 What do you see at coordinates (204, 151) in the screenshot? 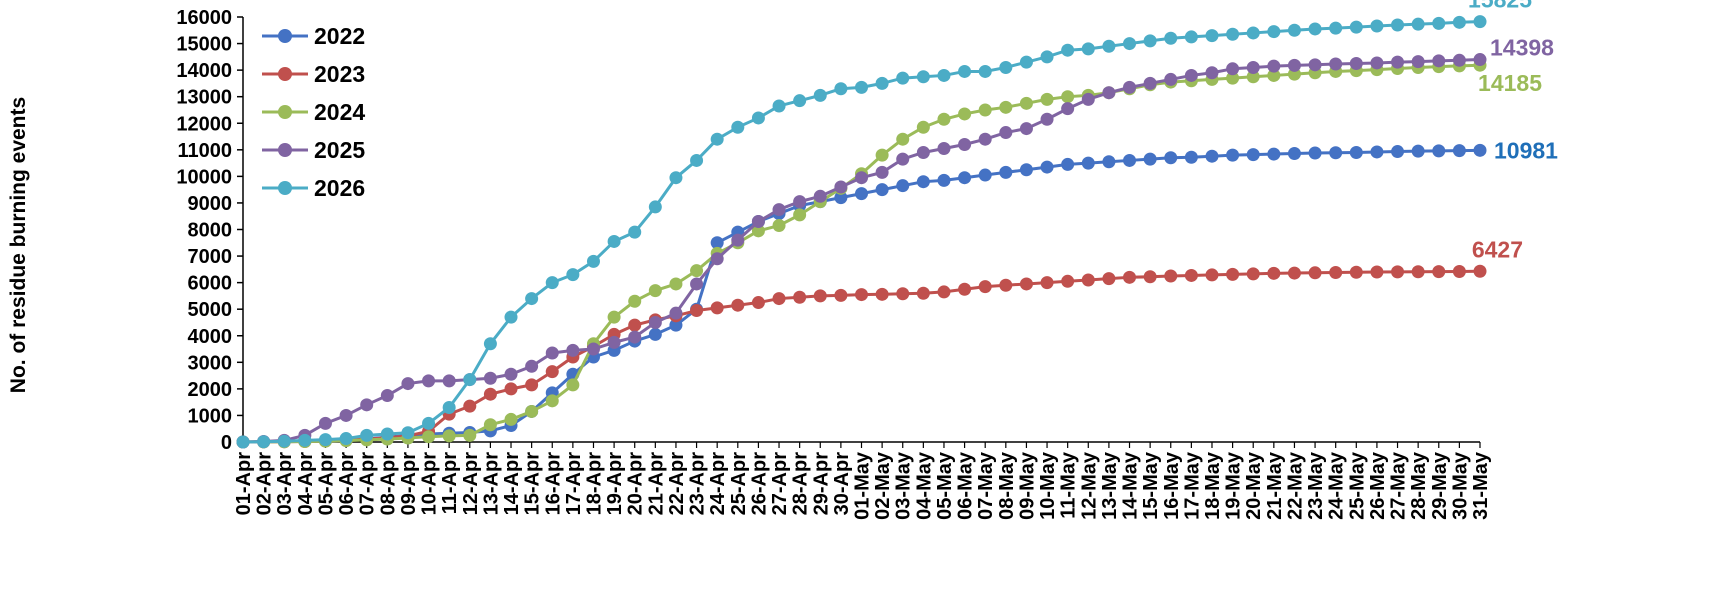
I see `y-tick-label: 11000` at bounding box center [204, 151].